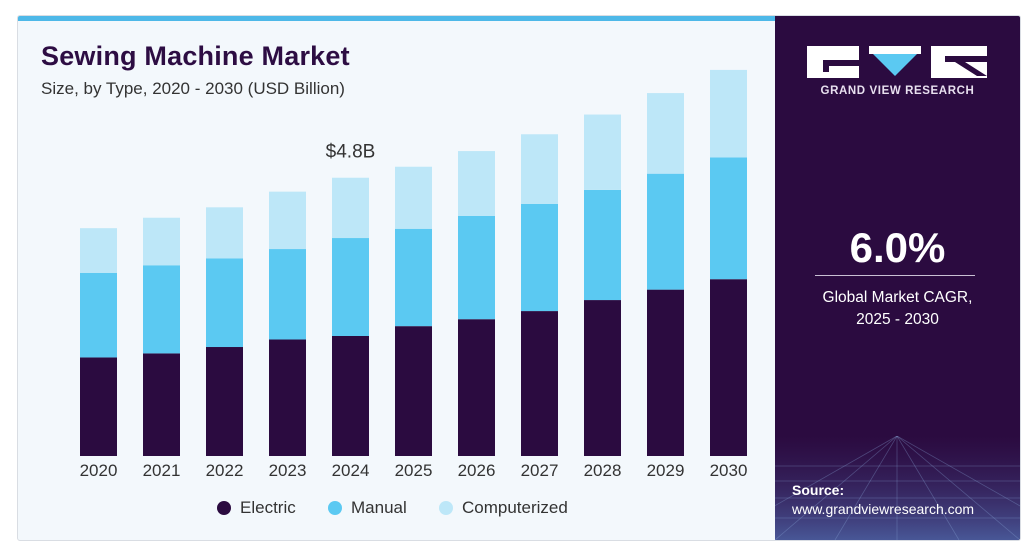 This screenshot has width=1033, height=544. I want to click on bar-segment-electric-2021, so click(161, 404).